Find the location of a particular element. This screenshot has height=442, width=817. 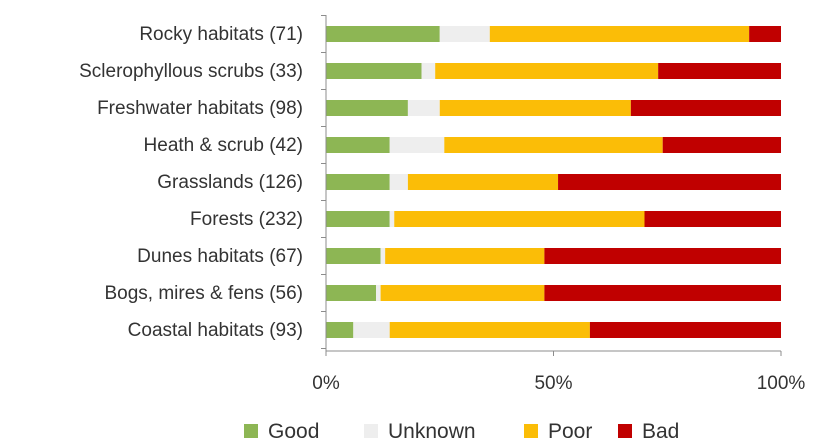

x-tick-label: 100% is located at coordinates (781, 383).